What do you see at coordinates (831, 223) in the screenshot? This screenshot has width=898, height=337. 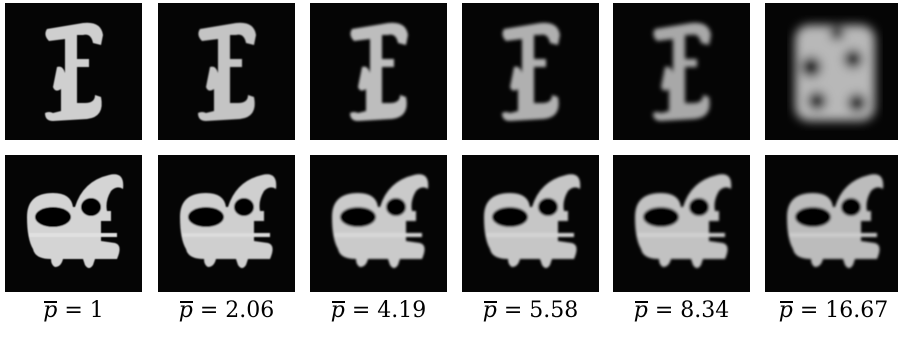 I see `reconstruction-image-r2-c6` at bounding box center [831, 223].